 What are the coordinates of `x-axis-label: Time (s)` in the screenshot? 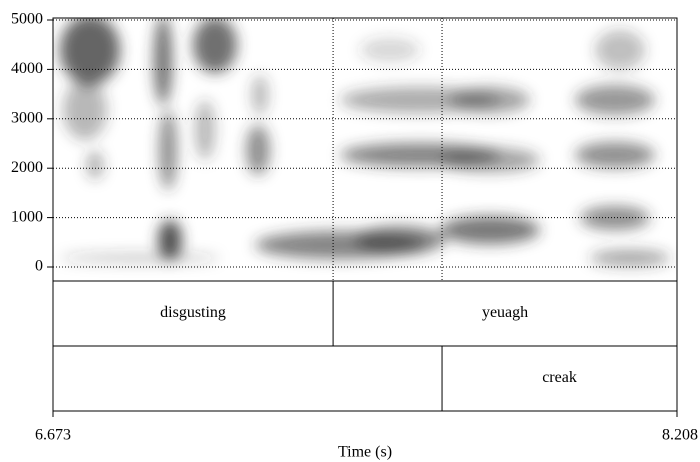 It's located at (365, 452).